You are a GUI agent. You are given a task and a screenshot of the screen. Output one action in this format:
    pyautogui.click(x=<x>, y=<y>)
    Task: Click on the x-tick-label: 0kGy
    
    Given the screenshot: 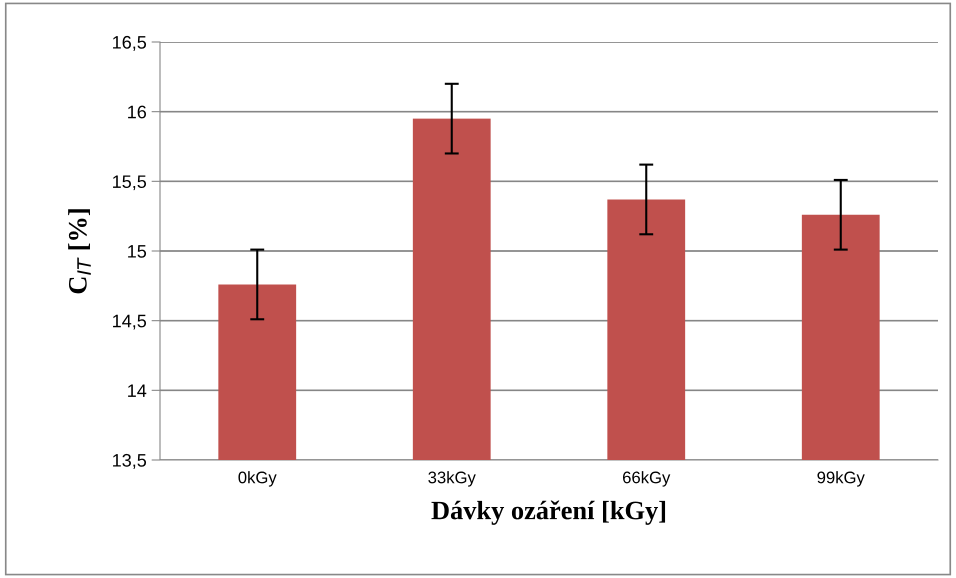 What is the action you would take?
    pyautogui.click(x=257, y=479)
    